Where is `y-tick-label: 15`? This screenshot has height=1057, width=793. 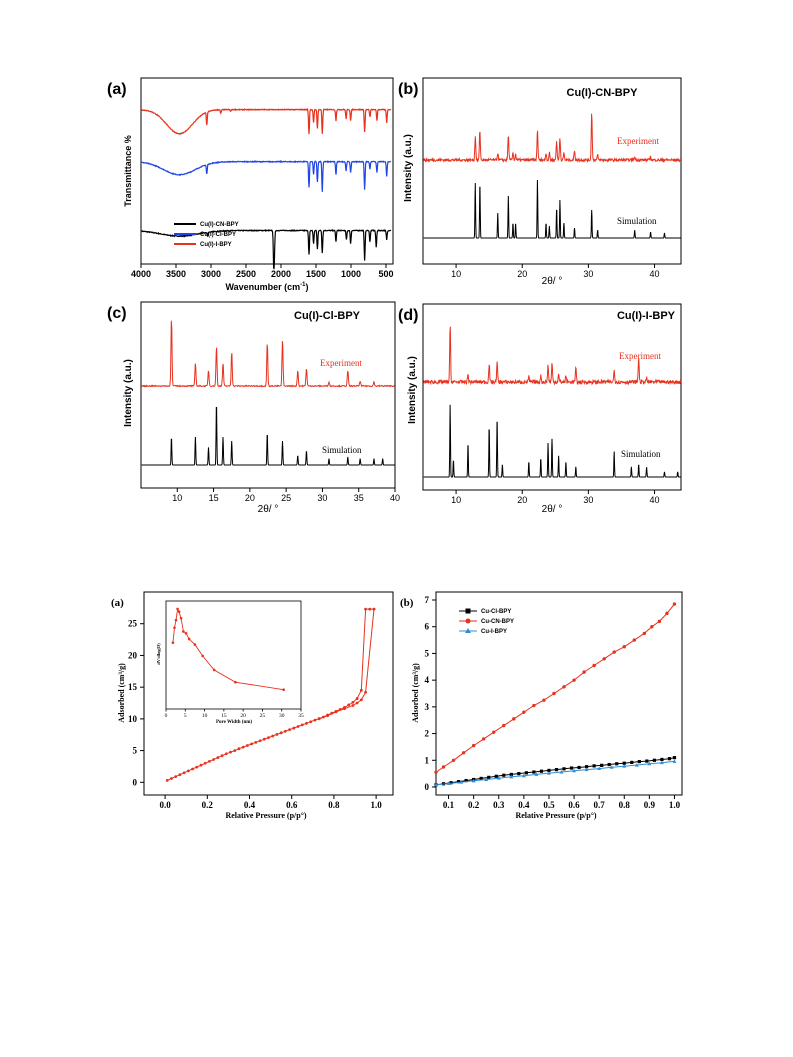 y-tick-label: 15 is located at coordinates (133, 687).